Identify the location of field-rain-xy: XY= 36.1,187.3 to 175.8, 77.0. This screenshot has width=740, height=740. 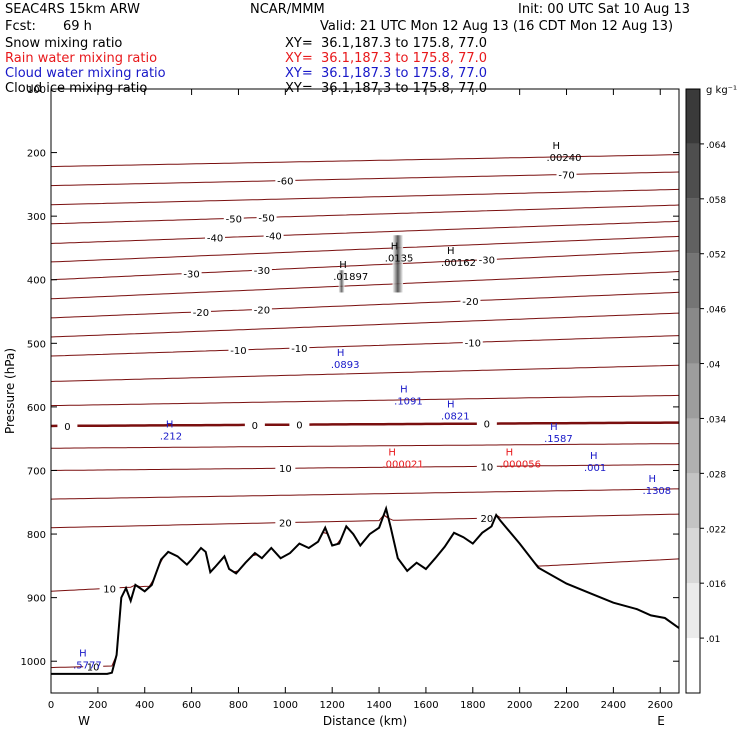
(386, 58).